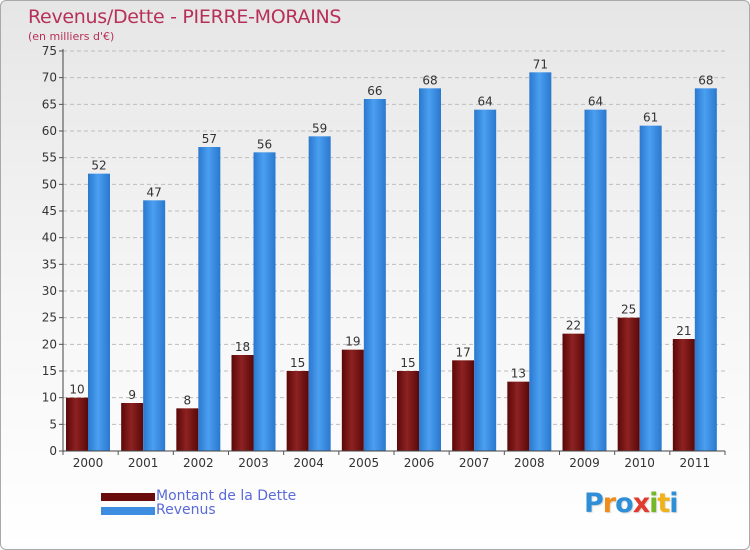 The height and width of the screenshot is (550, 750). Describe the element at coordinates (609, 503) in the screenshot. I see `logo-letter: r` at that location.